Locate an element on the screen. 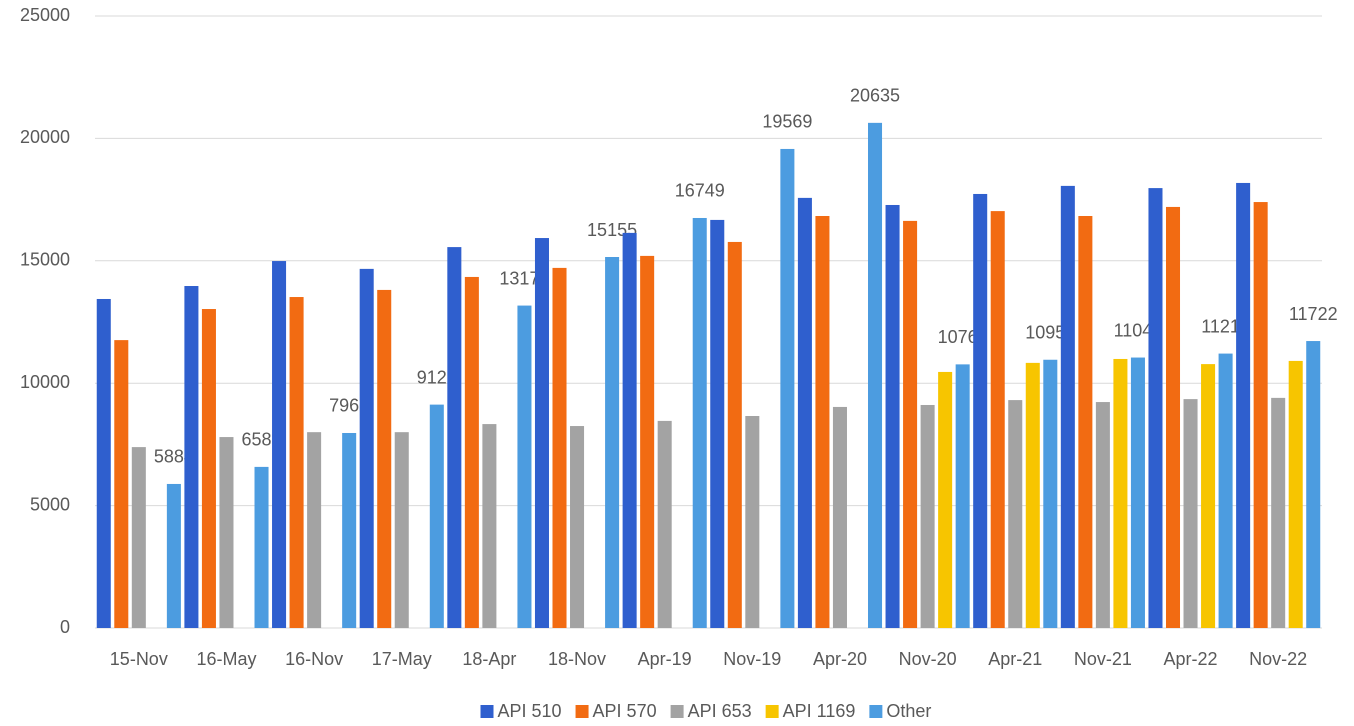 Image resolution: width=1354 pixels, height=726 pixels. x-tick-label: 18-Nov is located at coordinates (577, 659).